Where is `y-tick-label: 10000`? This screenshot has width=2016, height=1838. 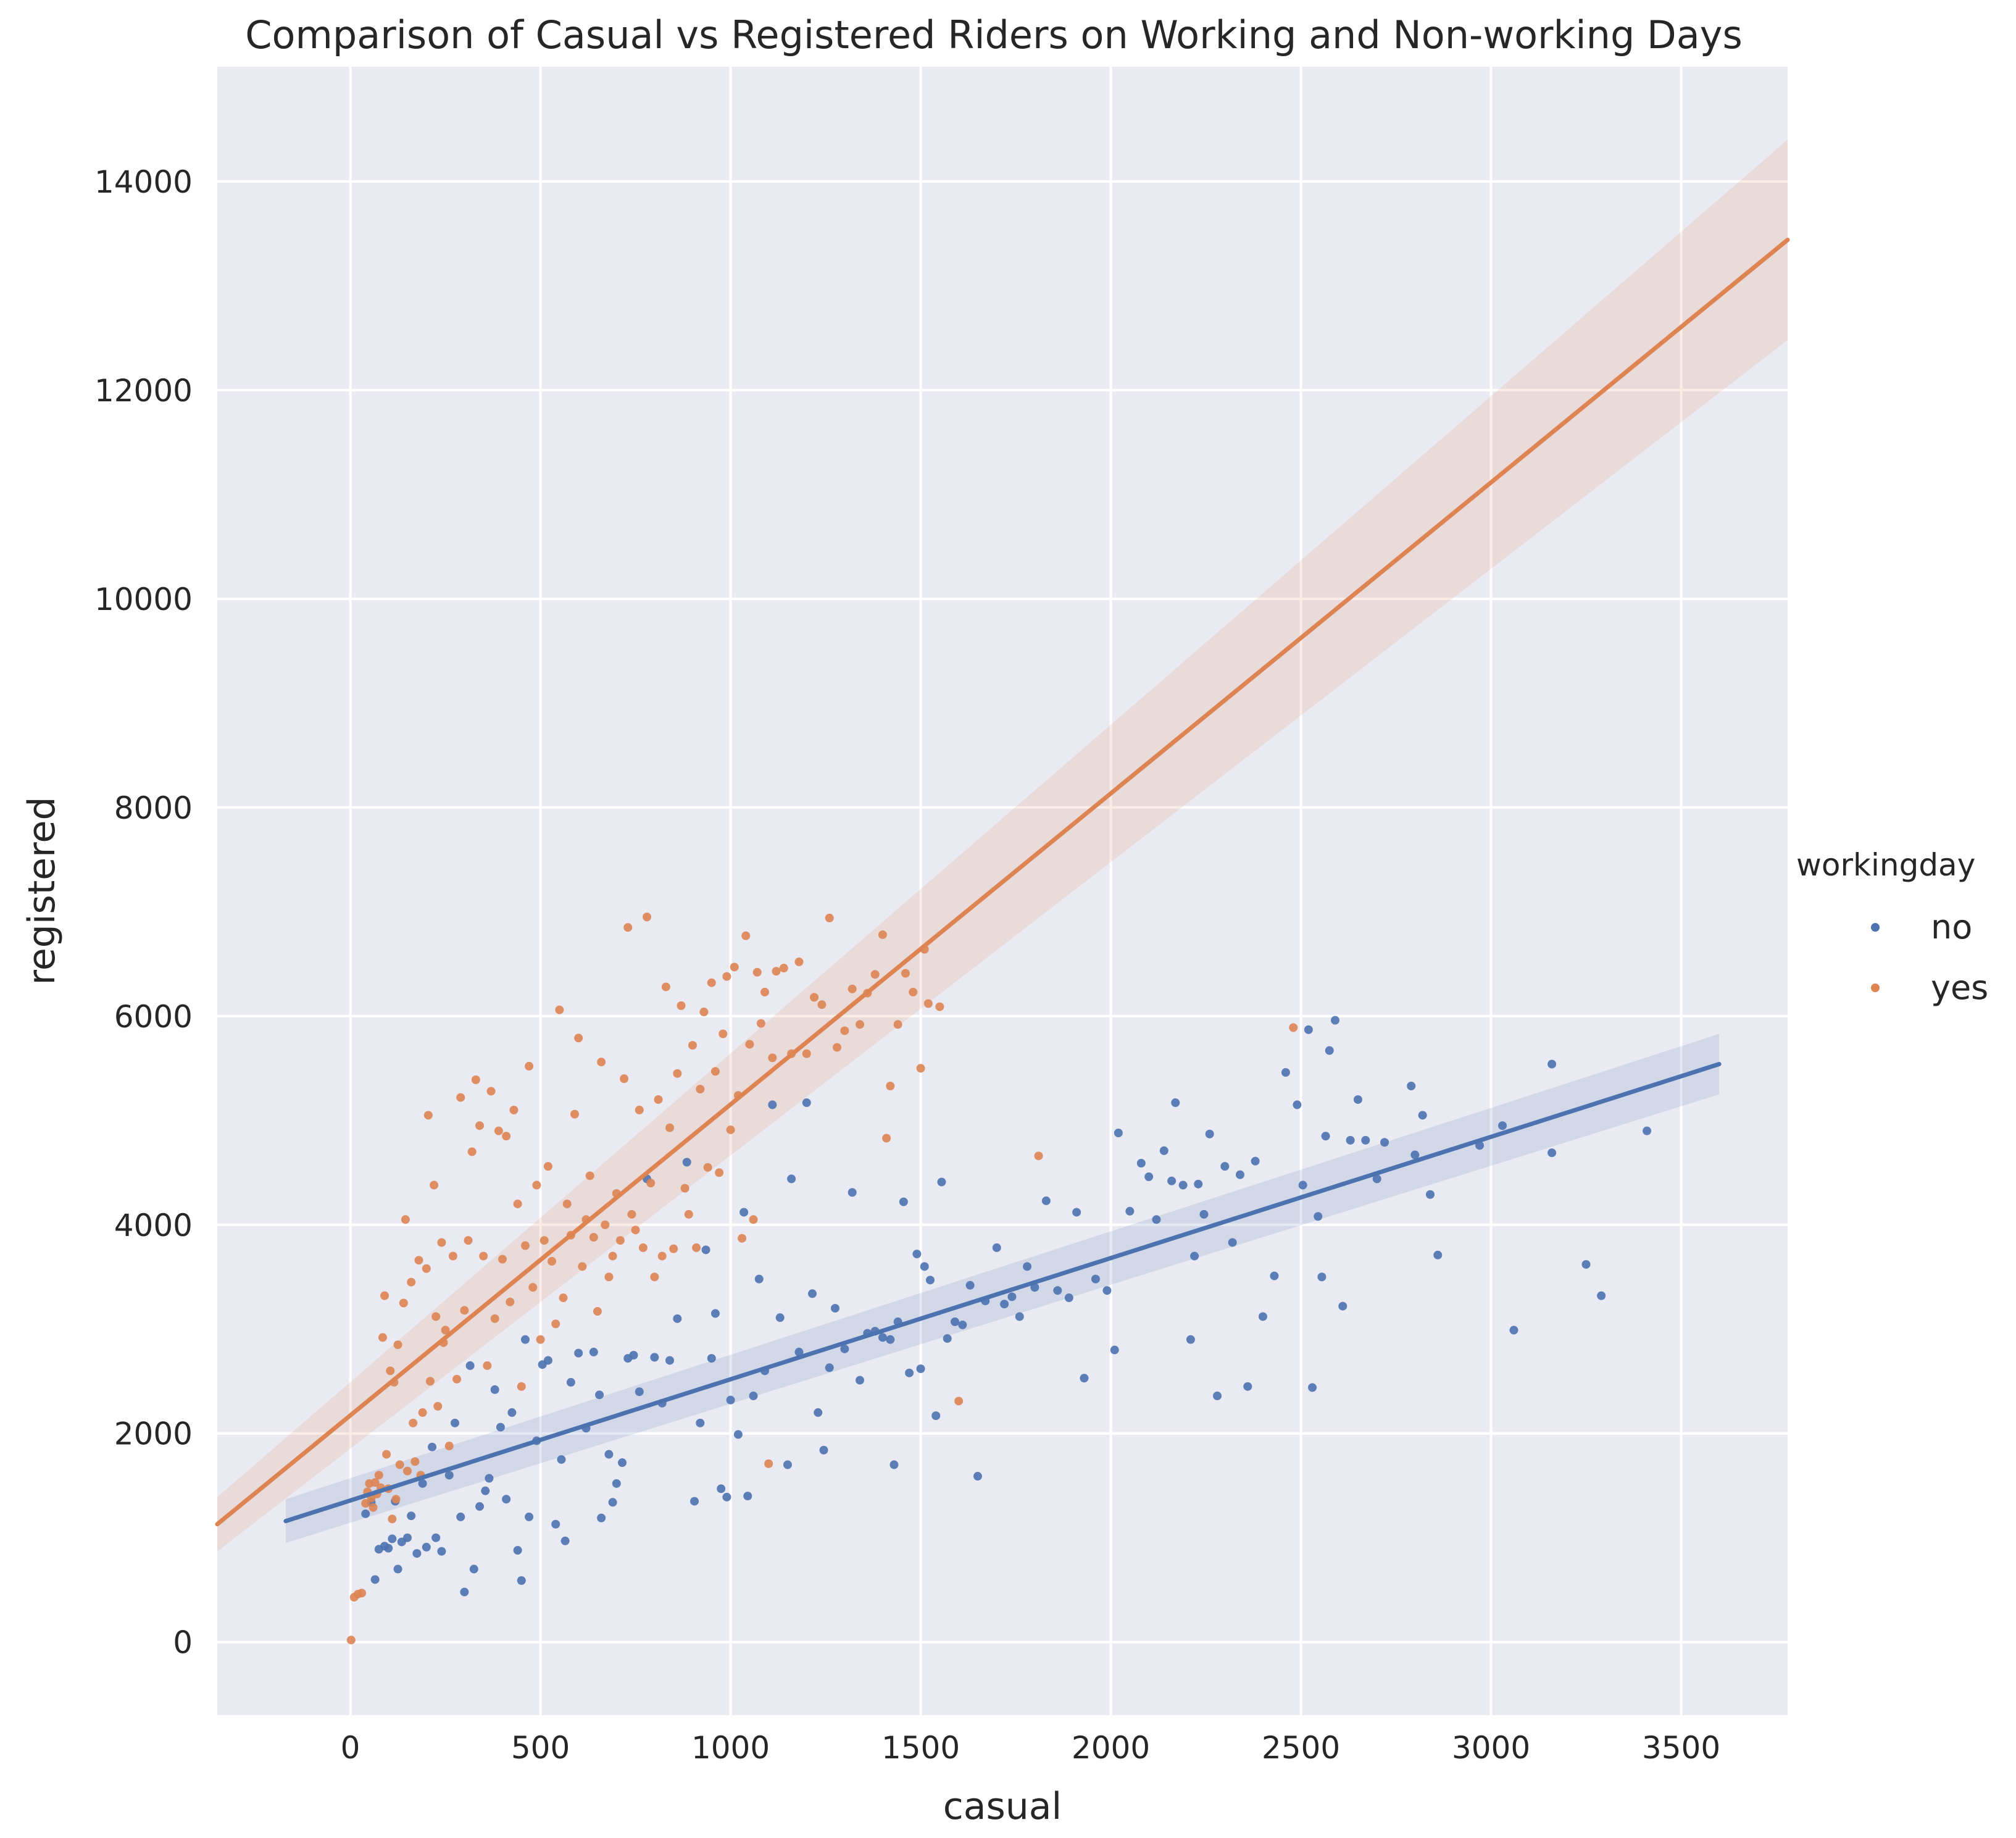 y-tick-label: 10000 is located at coordinates (143, 599).